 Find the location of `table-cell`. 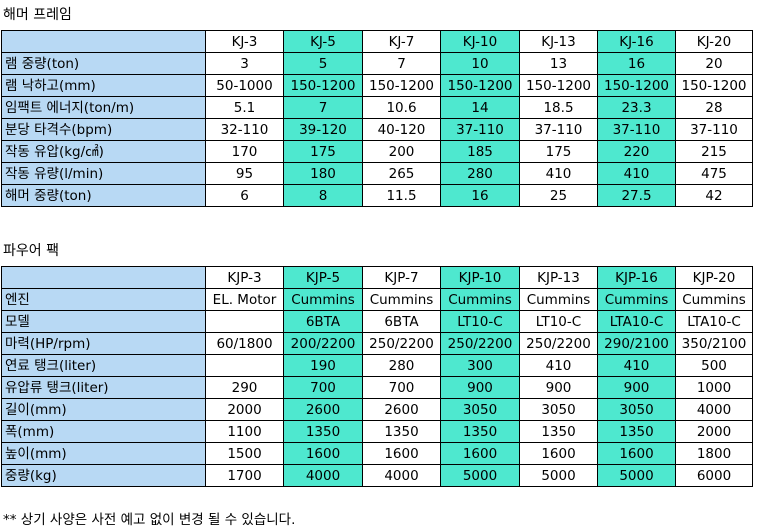

table-cell is located at coordinates (244, 365).